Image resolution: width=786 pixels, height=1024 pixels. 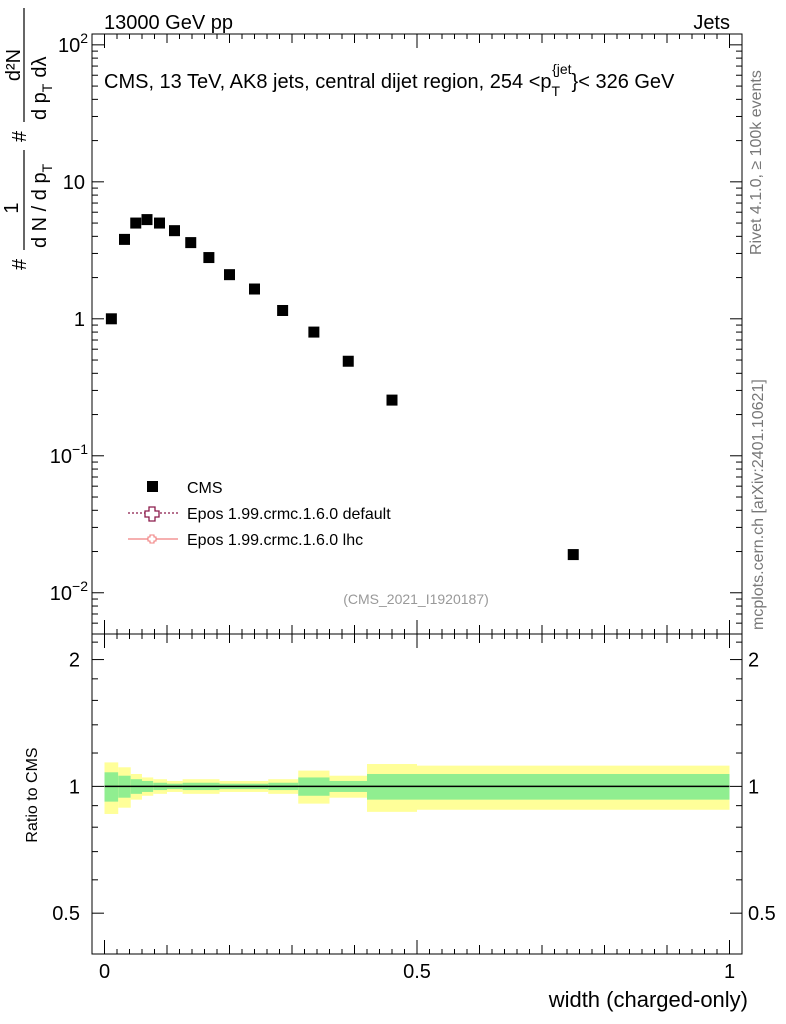 I want to click on rivet-version-label: Rivet 4.1.0, ≥ 100k events, so click(x=756, y=162).